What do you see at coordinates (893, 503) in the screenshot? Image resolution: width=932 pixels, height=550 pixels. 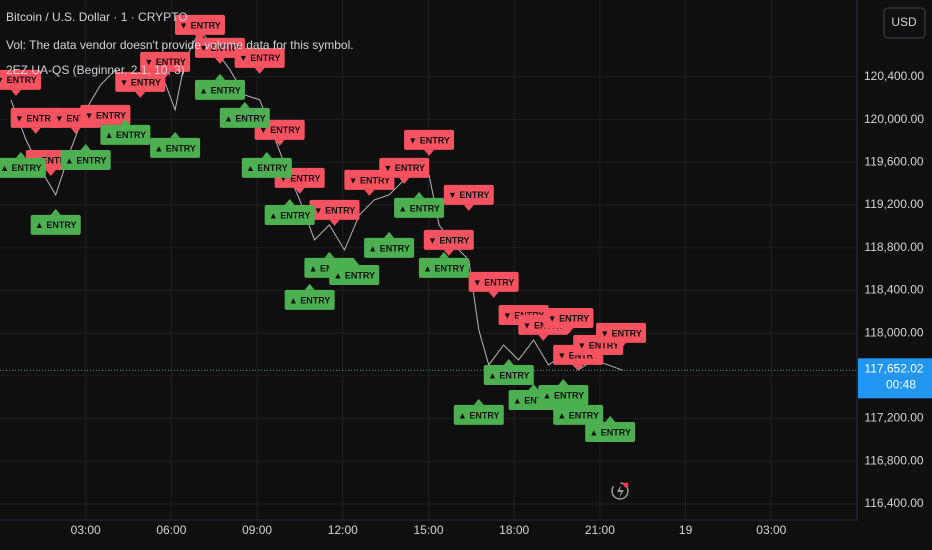 I see `y-tick-label: 116,400.00` at bounding box center [893, 503].